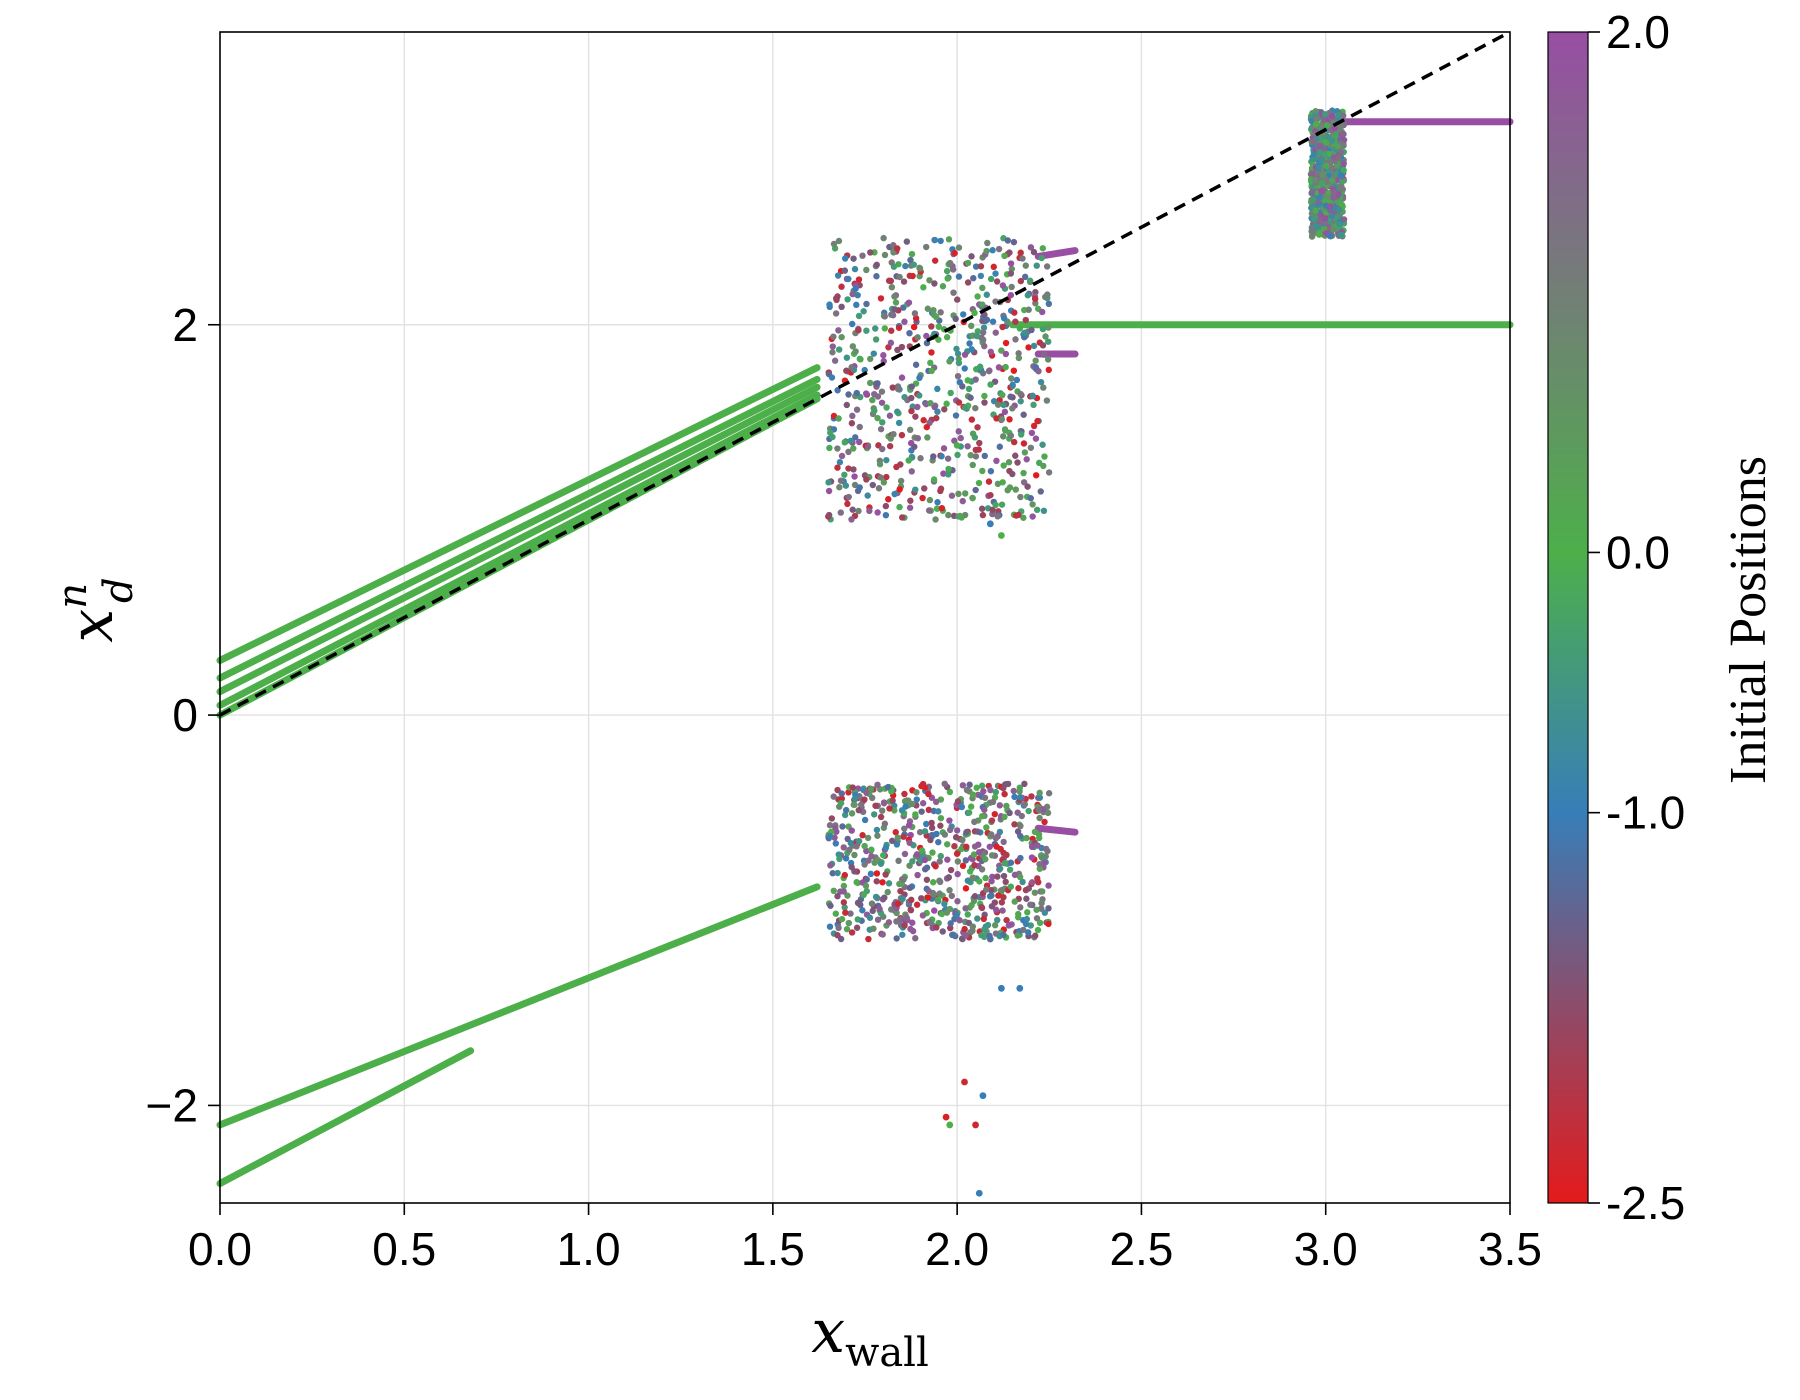 The width and height of the screenshot is (1800, 1400). I want to click on colorbar, so click(1568, 617).